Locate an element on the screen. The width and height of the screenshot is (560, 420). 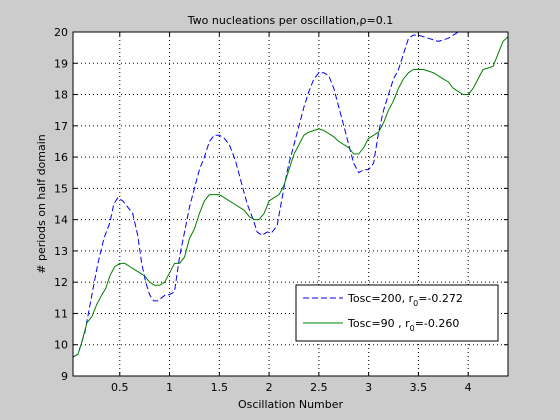
legend-label-tosc200-main: Tosc=200, r is located at coordinates (380, 298).